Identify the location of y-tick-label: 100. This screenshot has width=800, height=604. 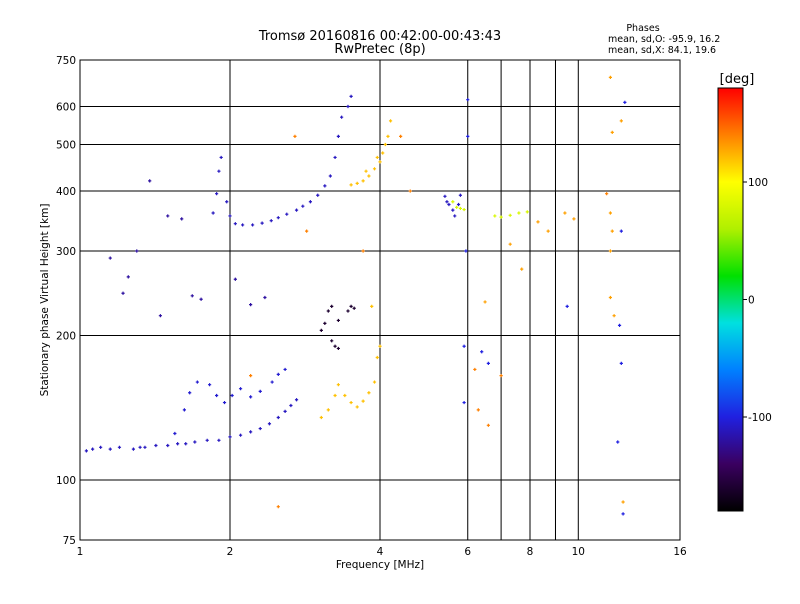
(66, 481).